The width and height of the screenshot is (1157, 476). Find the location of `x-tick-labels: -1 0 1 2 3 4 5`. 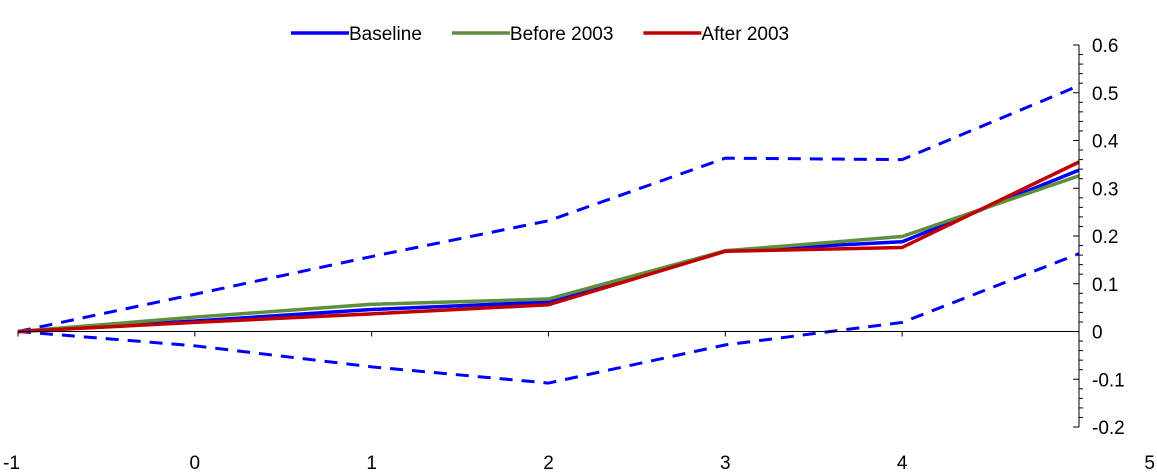

x-tick-labels: -1 0 1 2 3 4 5 is located at coordinates (579, 463).